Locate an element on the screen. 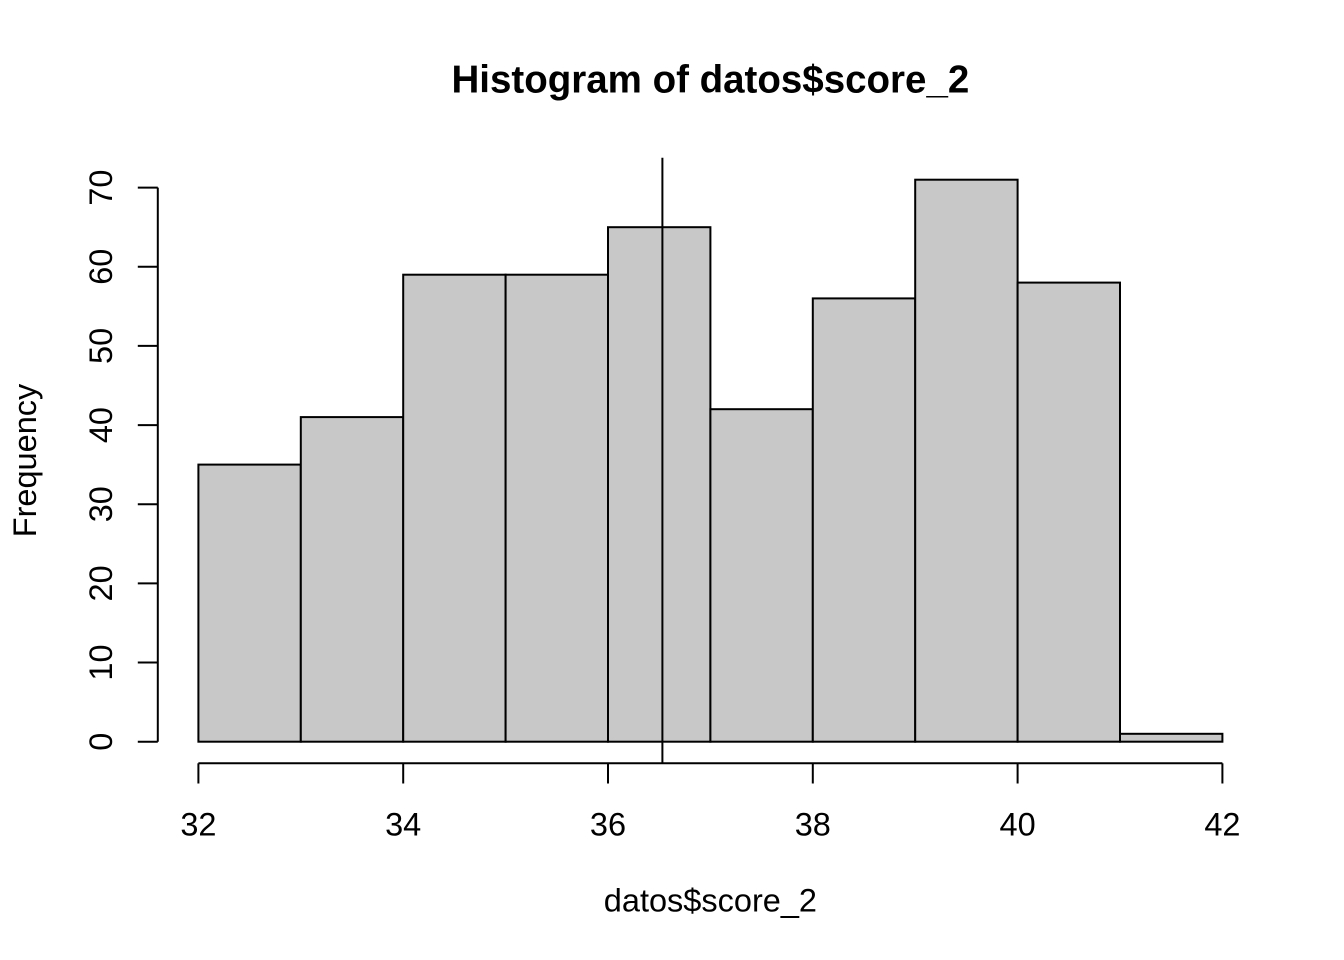 The width and height of the screenshot is (1344, 960). svg-text: 10 is located at coordinates (101, 662).